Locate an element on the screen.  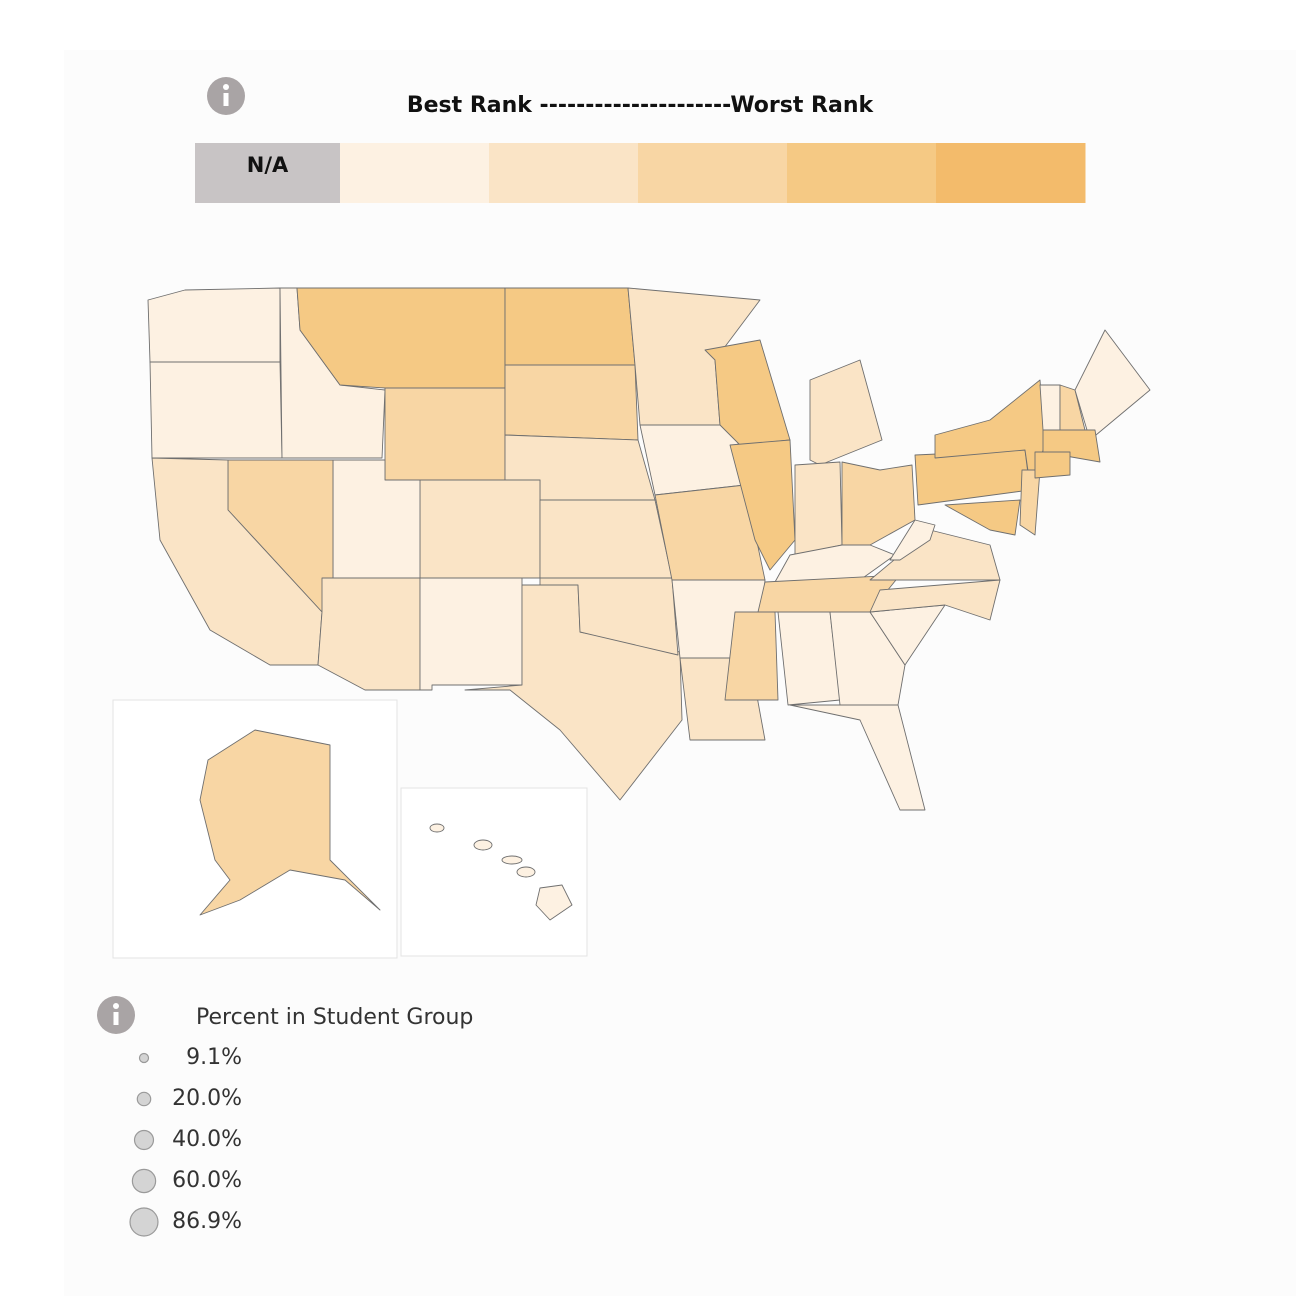
size-label: 86.9% is located at coordinates (207, 1221).